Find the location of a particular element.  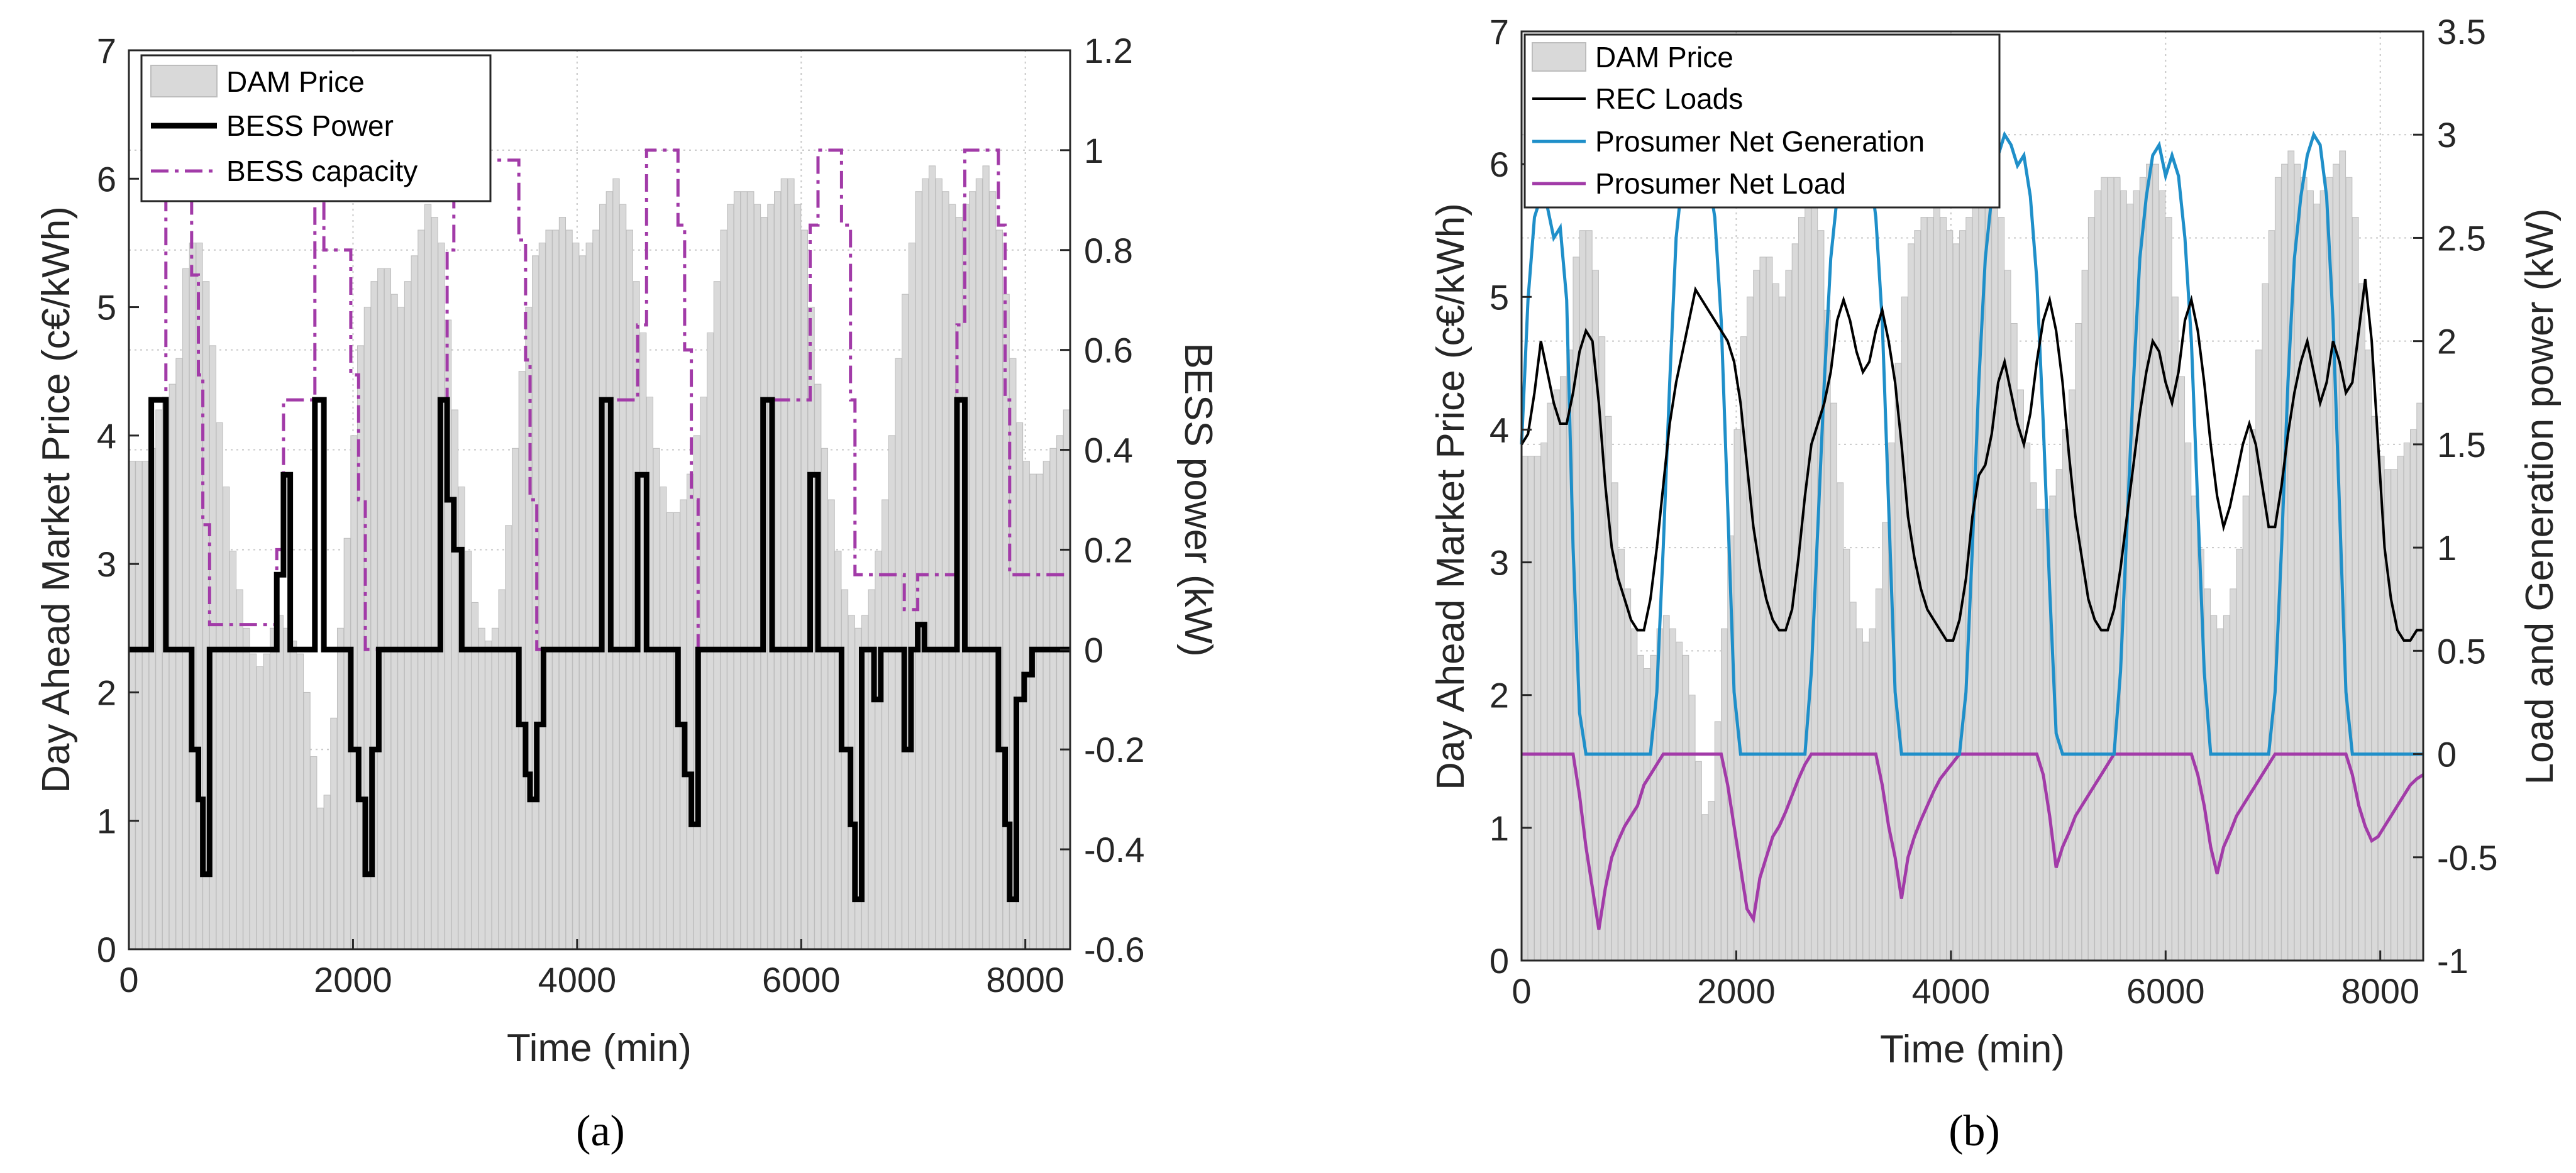

y-tick-right-label: -0.4 is located at coordinates (1114, 850).